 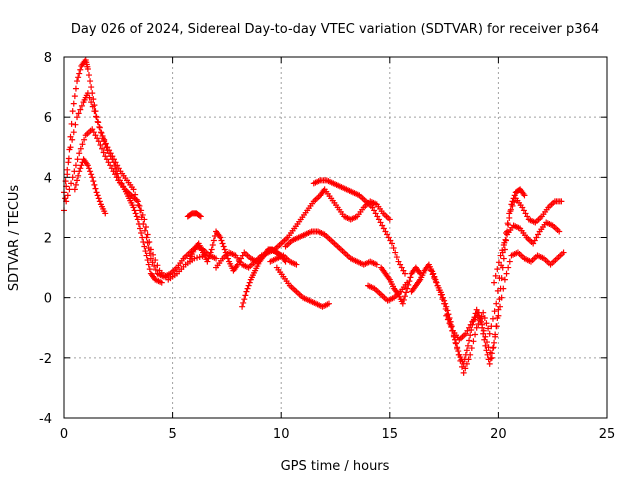 I want to click on x-tick-label: 15, so click(x=390, y=434).